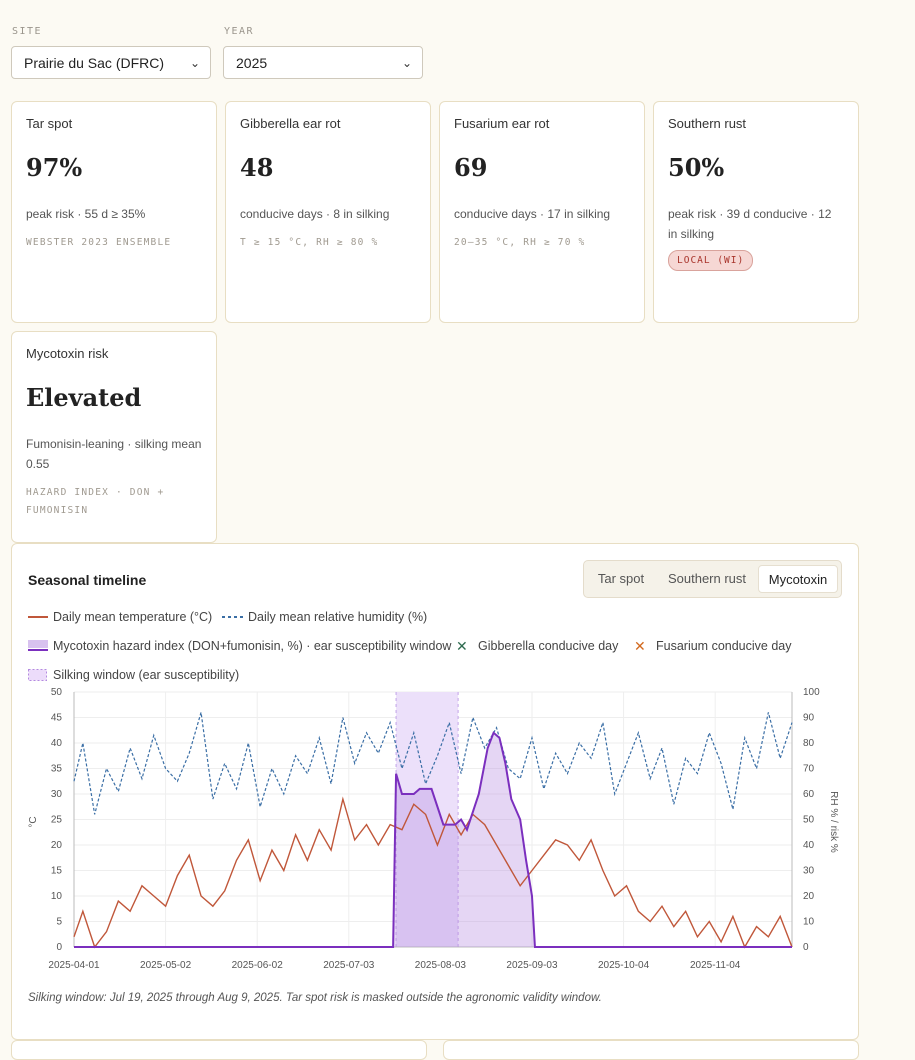  I want to click on card-value: 69, so click(471, 167).